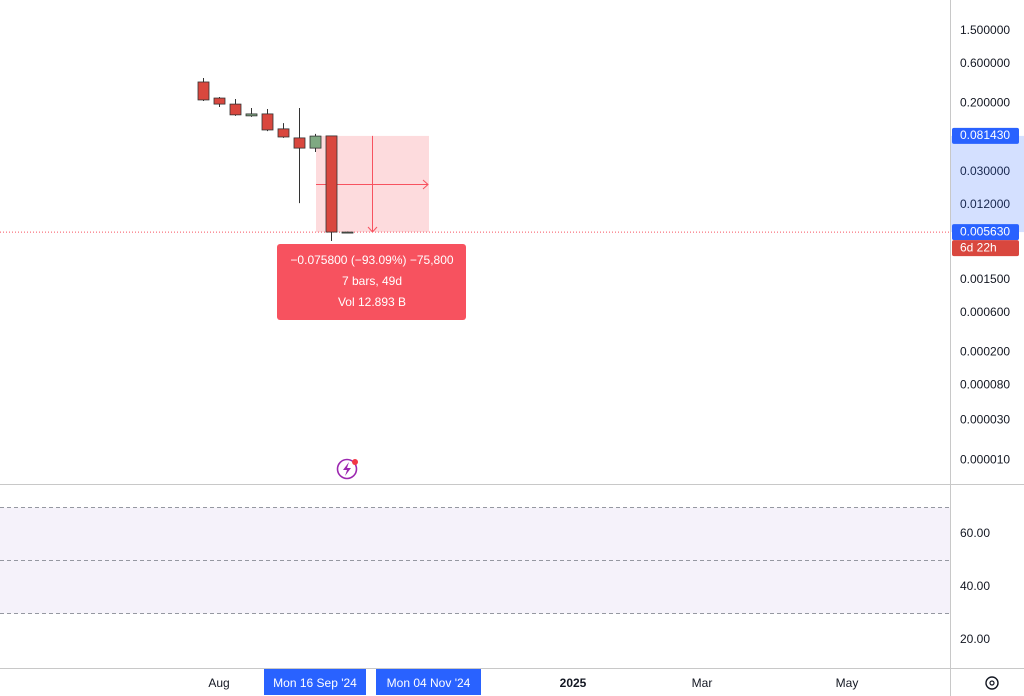  What do you see at coordinates (985, 420) in the screenshot?
I see `price-tick-label: 0.000030` at bounding box center [985, 420].